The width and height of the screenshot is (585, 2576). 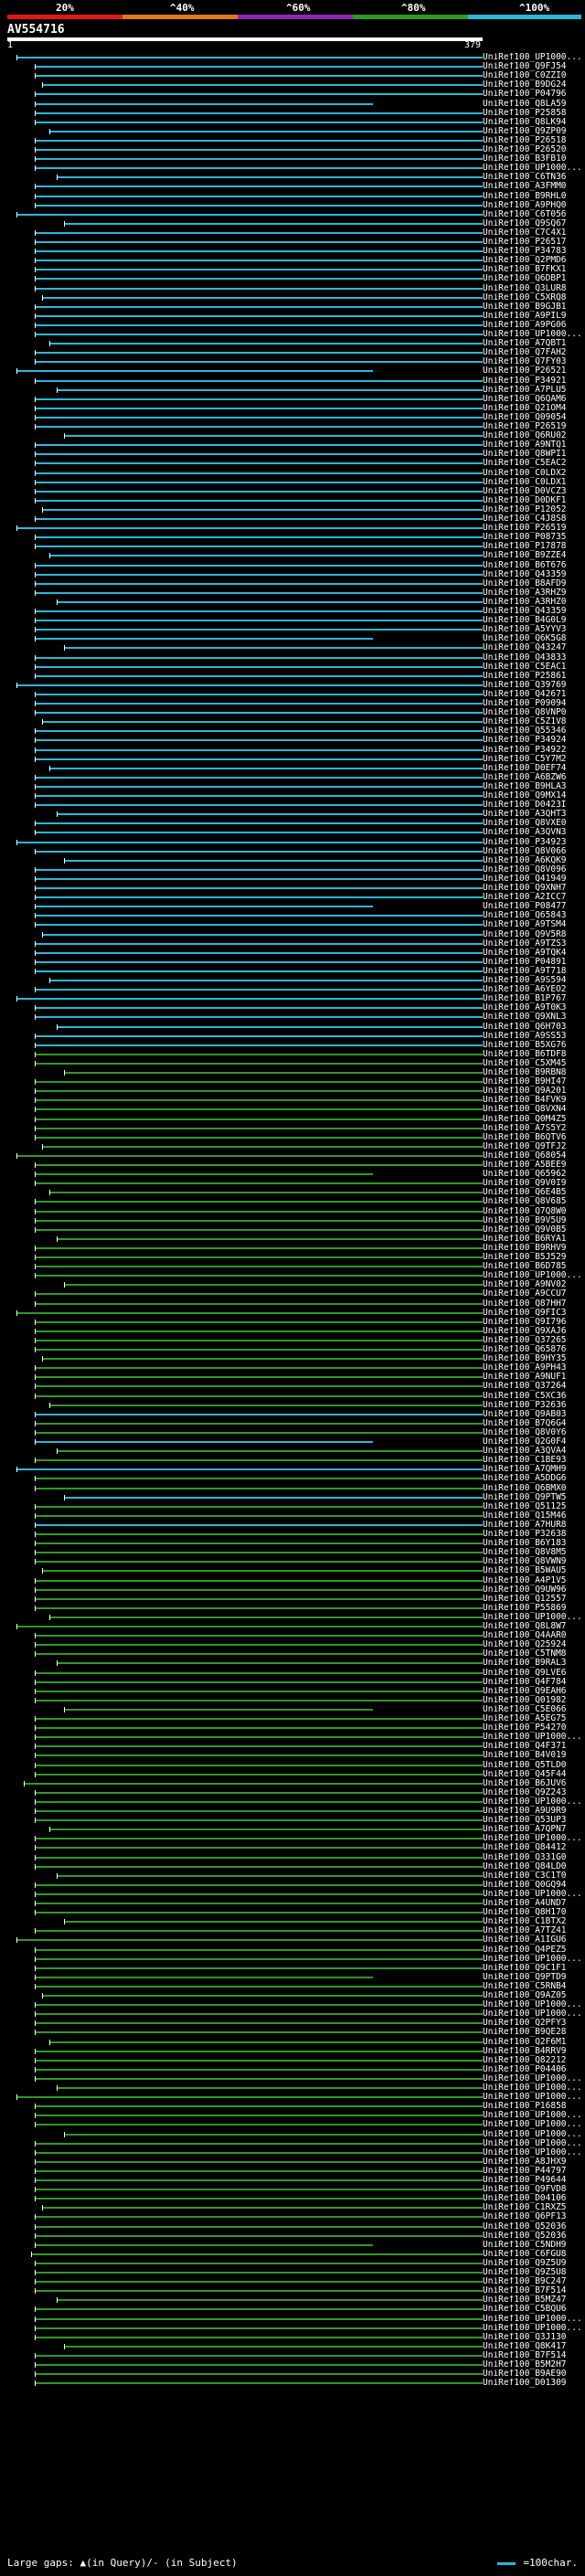 What do you see at coordinates (525, 1451) in the screenshot?
I see `hit-label-link: UniRef100_A3QVA4` at bounding box center [525, 1451].